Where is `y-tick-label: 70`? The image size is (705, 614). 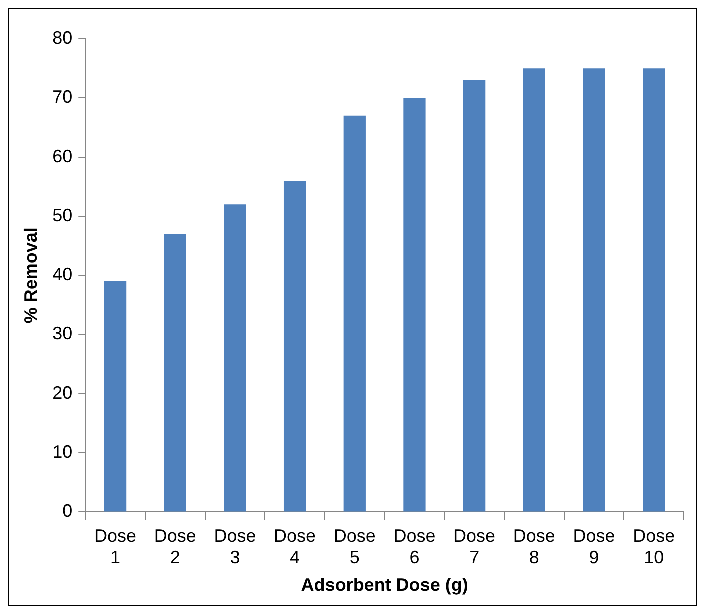
y-tick-label: 70 is located at coordinates (62, 97).